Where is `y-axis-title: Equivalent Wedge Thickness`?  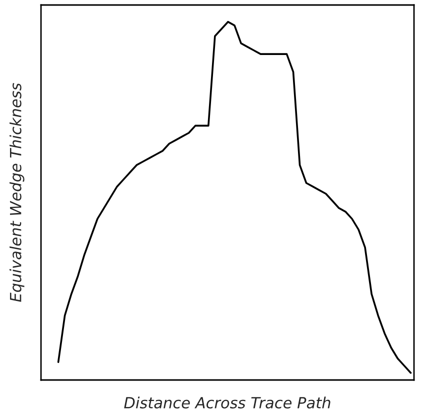 y-axis-title: Equivalent Wedge Thickness is located at coordinates (17, 192).